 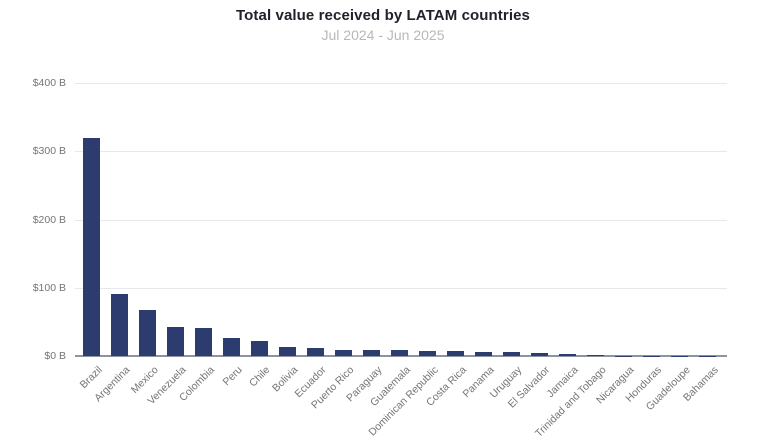 I want to click on bar-bolivia, so click(x=287, y=351).